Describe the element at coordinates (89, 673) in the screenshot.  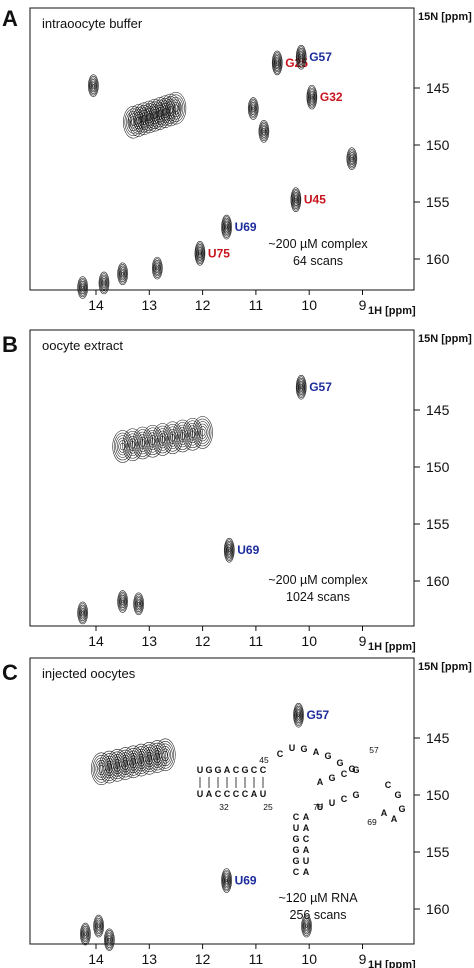
I see `condition-label: injected oocytes` at that location.